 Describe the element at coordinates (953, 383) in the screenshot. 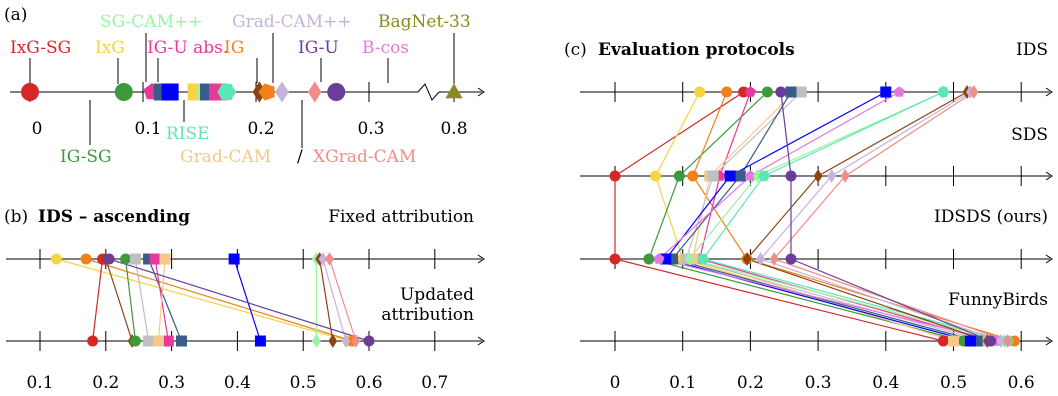

I see `panel-c-tick-label-0-5: 0.5` at that location.